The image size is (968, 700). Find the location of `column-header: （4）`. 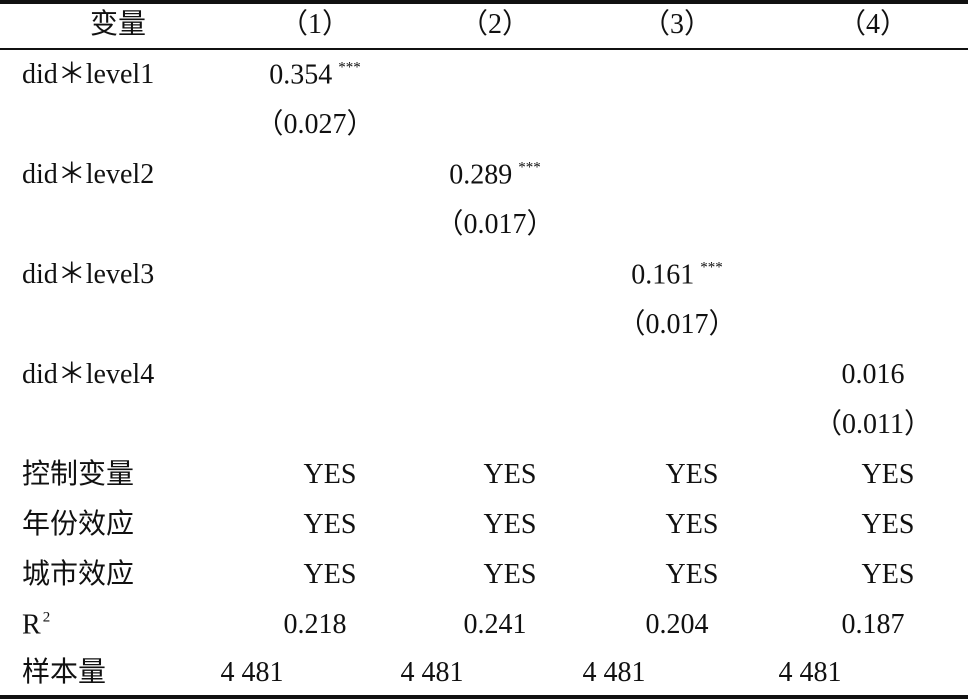

column-header: （4） is located at coordinates (873, 24).